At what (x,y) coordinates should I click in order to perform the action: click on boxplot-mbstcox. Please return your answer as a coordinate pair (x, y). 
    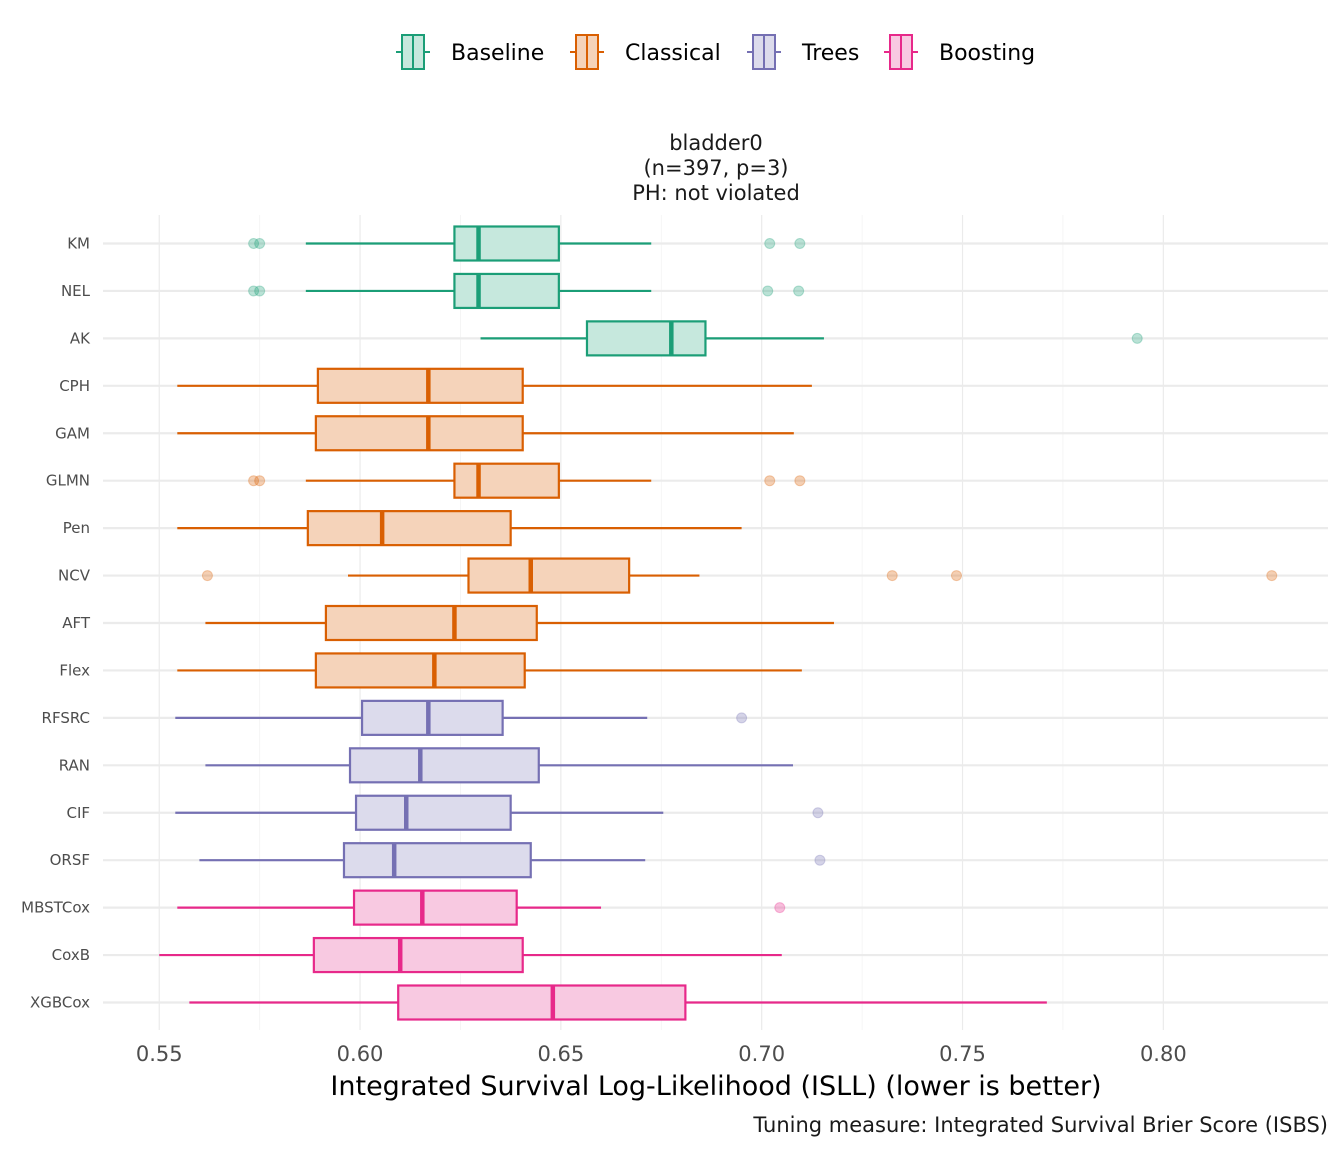
    Looking at the image, I should click on (481, 907).